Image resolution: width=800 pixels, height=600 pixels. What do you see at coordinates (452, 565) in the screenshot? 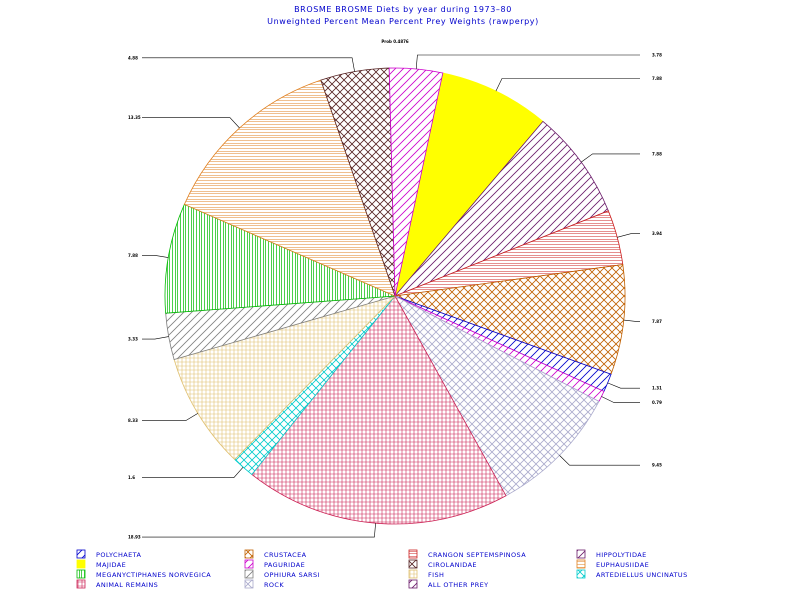
I see `legend-label: CIROLANIDAE` at bounding box center [452, 565].